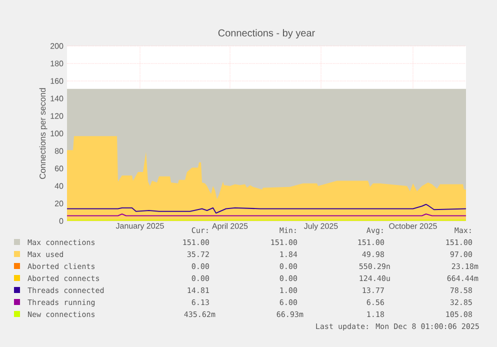 This screenshot has height=347, width=497. I want to click on y-tick-label: 80, so click(59, 151).